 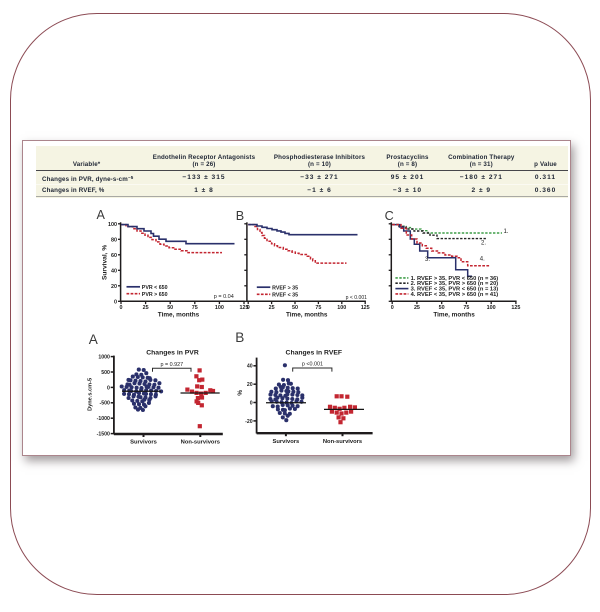 I want to click on svg-text:2. RVEF > 35, PVR > 650 (n = 2: 2. RVEF > 35, PVR > 650 (n = 20), so click(x=455, y=284).